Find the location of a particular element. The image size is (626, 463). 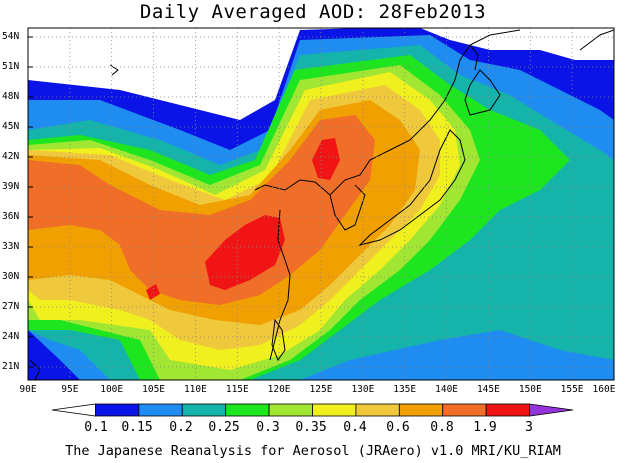

lat-label-30n: 30N is located at coordinates (11, 276).